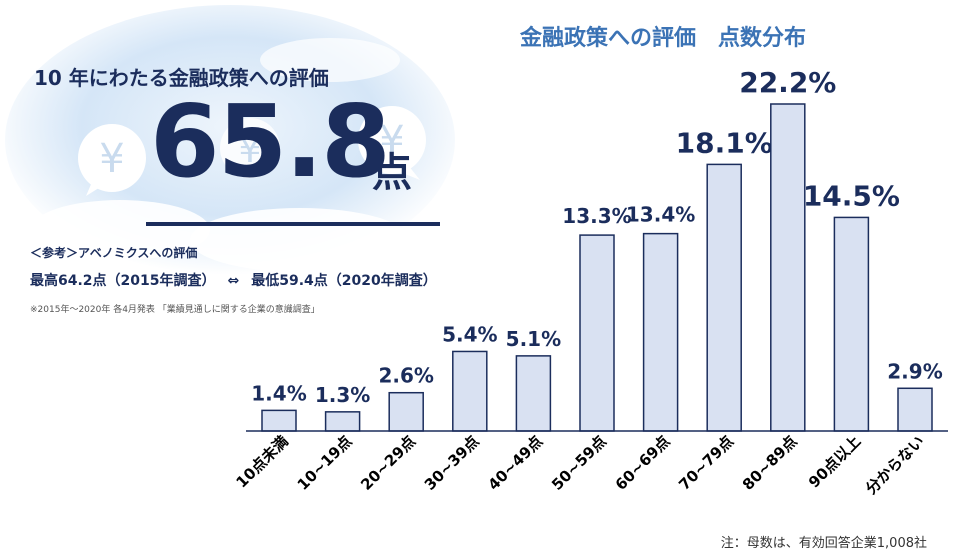  Describe the element at coordinates (579, 463) in the screenshot. I see `category-label-5: 50~59点` at that location.